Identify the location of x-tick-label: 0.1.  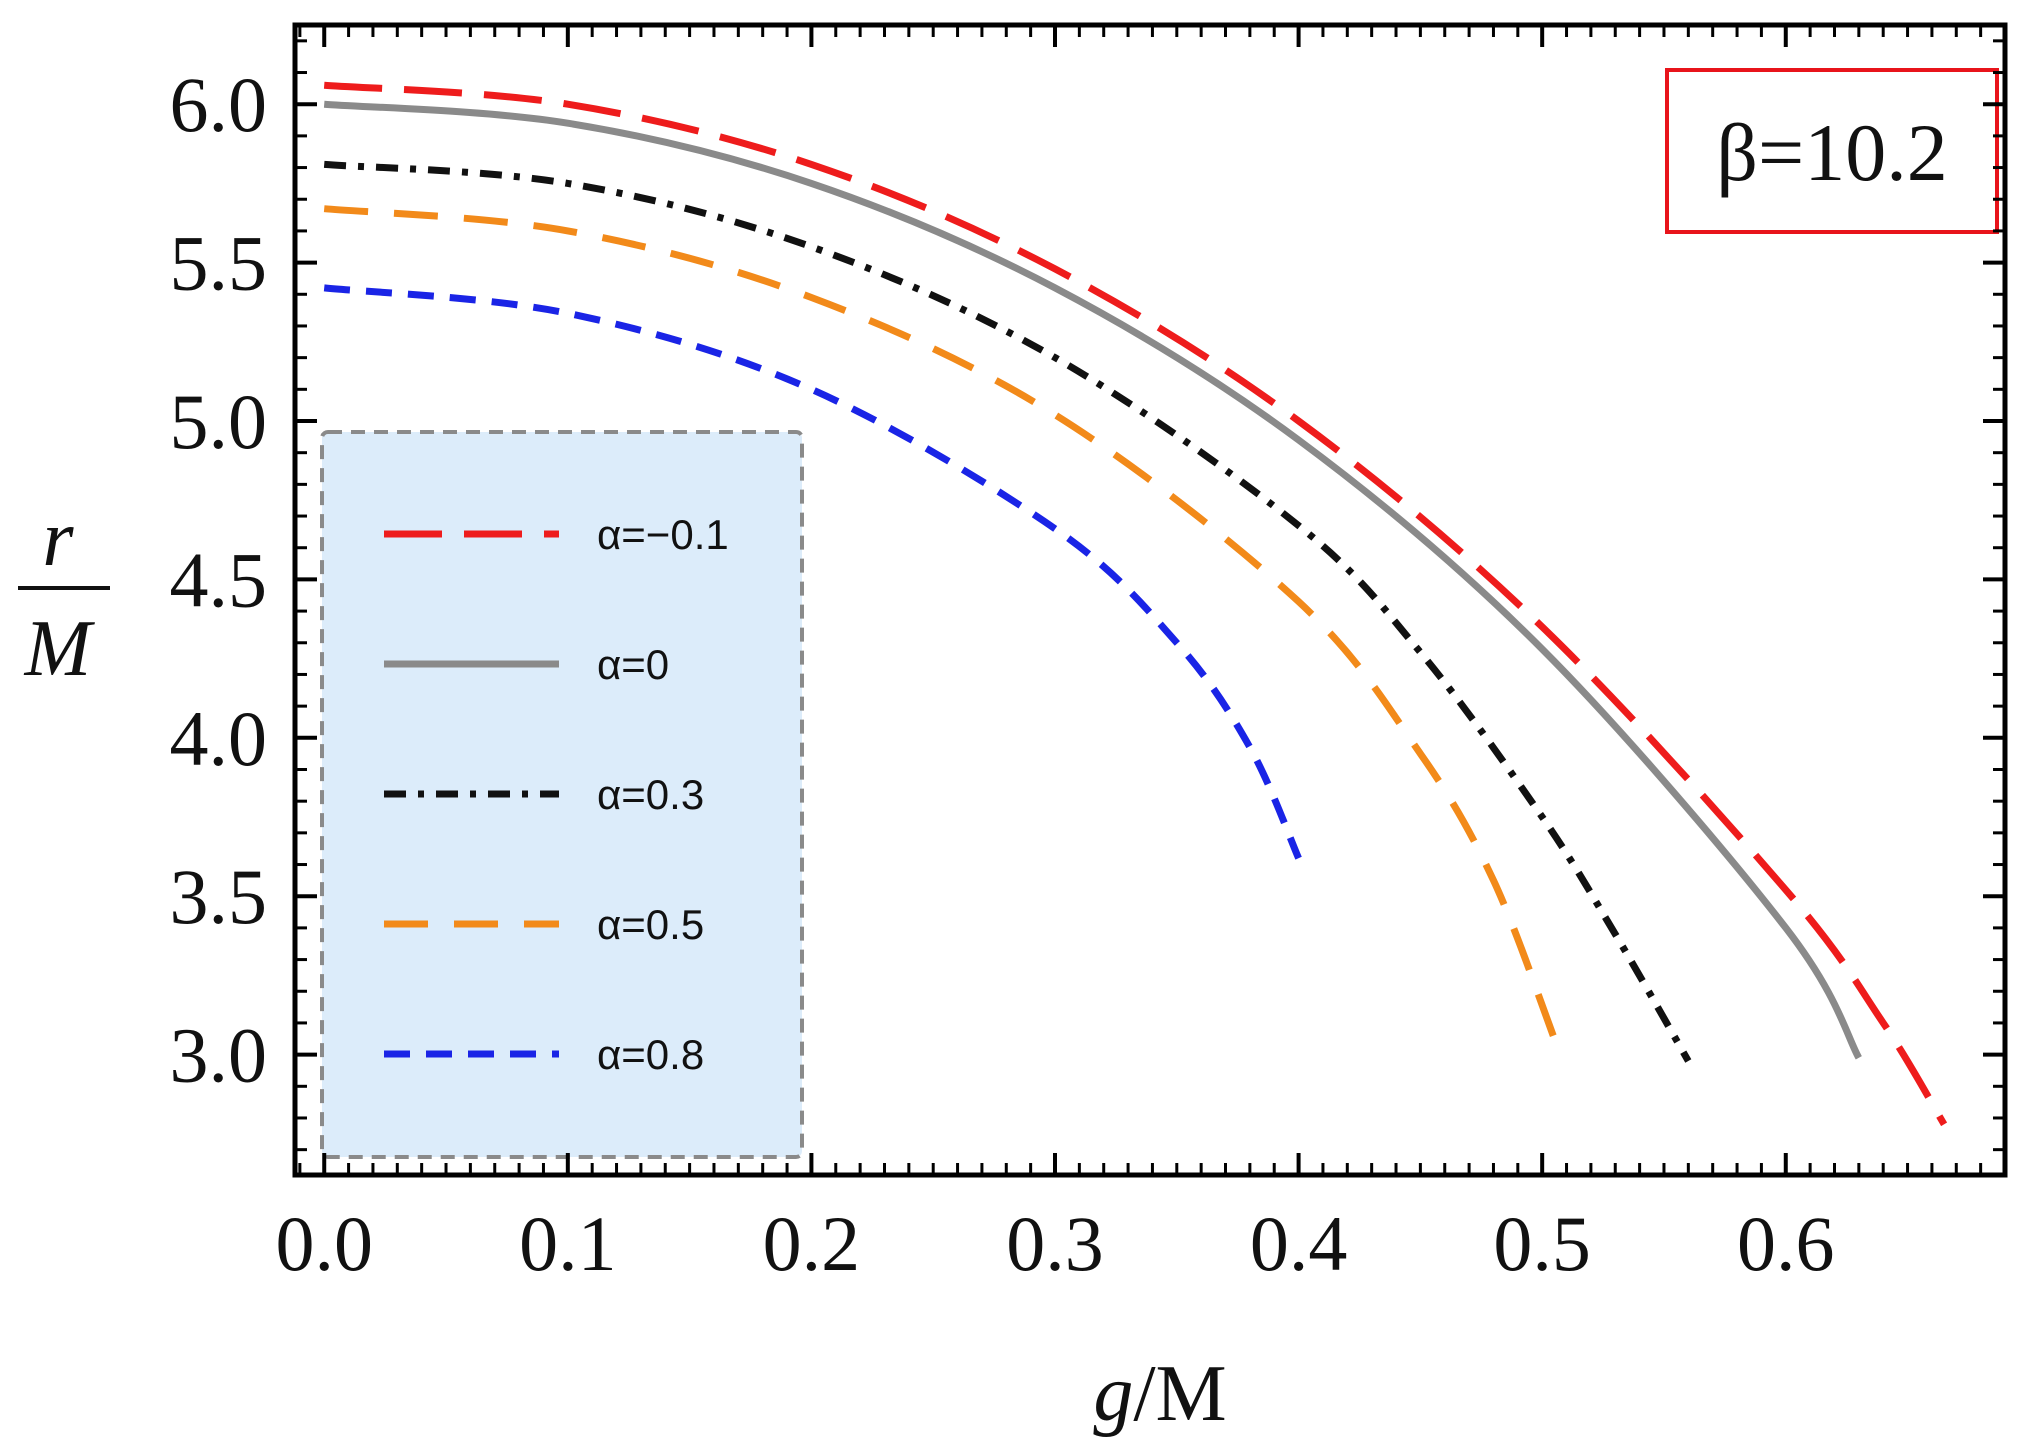
(568, 1243).